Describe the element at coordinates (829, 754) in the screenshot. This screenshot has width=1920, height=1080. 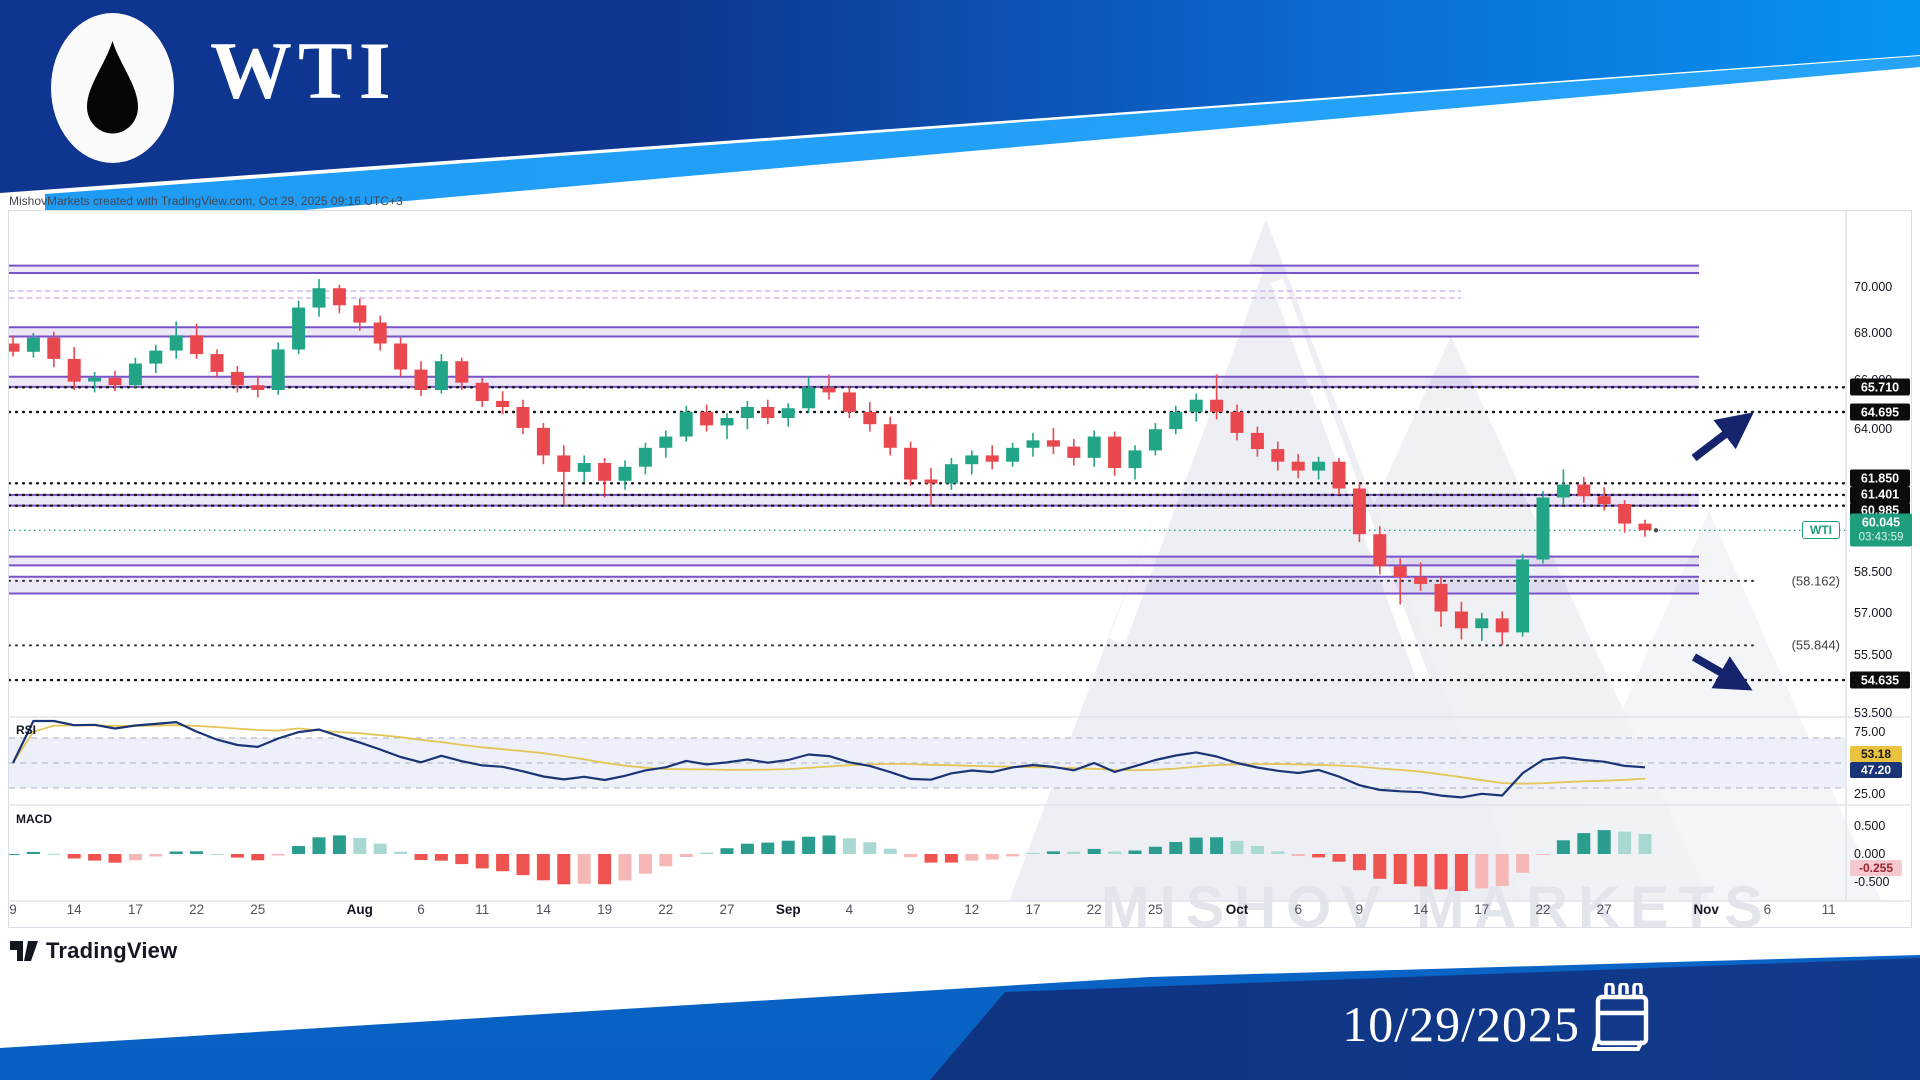
I see `rsi-ma-line` at that location.